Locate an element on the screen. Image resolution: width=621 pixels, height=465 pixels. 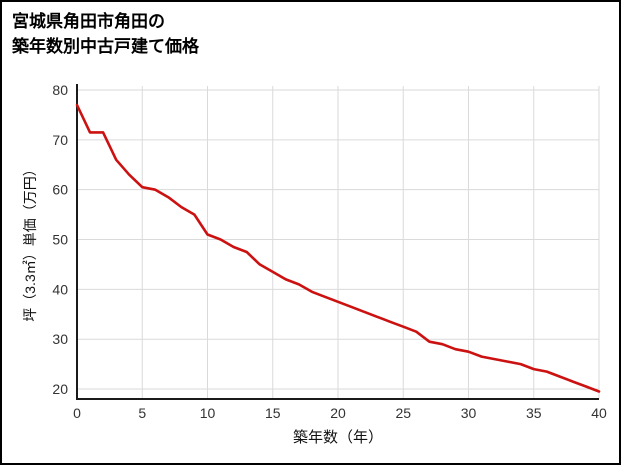
x-tick-label: 20 is located at coordinates (338, 413).